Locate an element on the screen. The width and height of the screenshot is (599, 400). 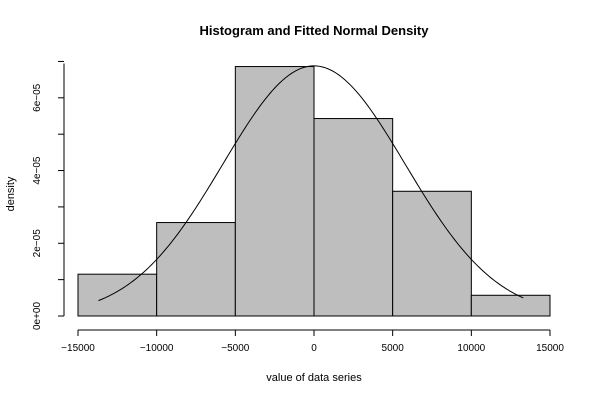
y-axis-label: density is located at coordinates (11, 193).